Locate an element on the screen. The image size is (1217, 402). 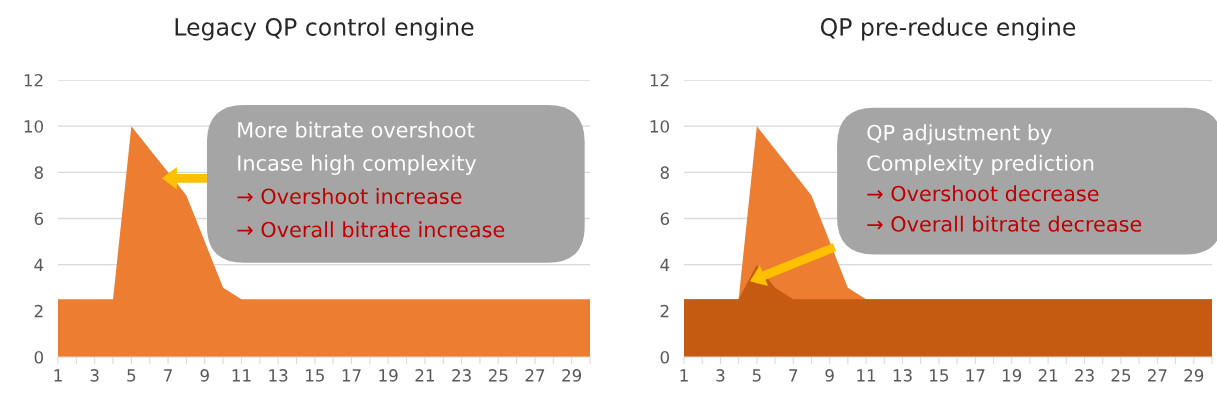
annotation: → Overall bitrate decrease is located at coordinates (1004, 223).